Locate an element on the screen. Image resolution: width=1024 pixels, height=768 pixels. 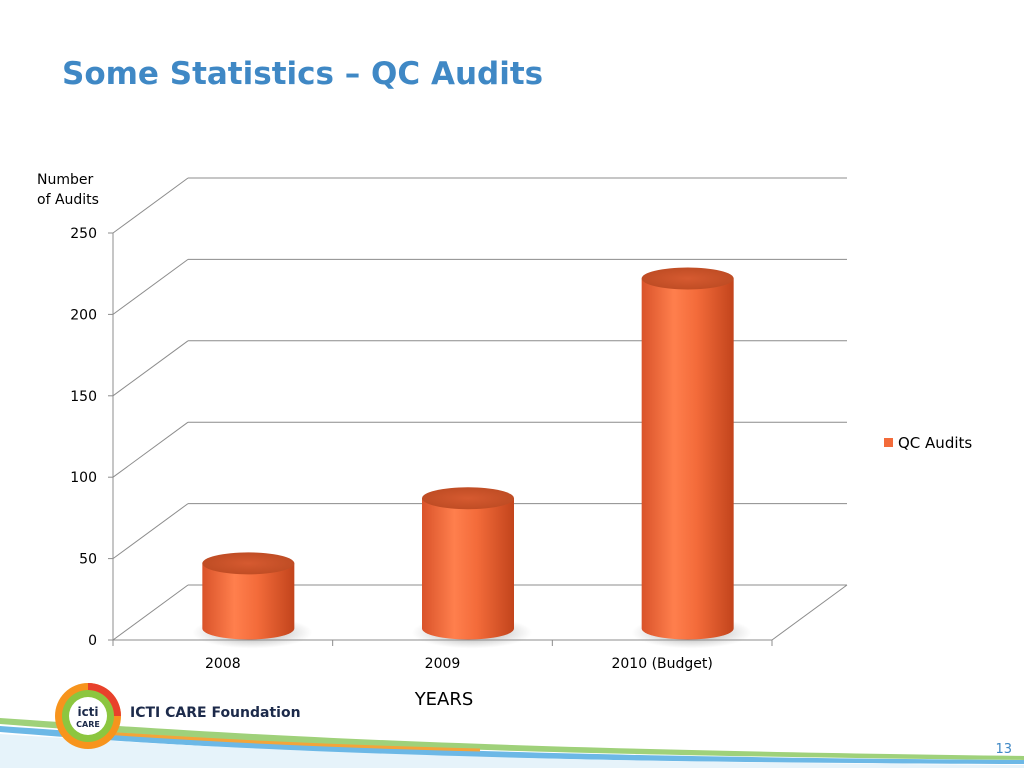
x-tick-label: 2010 (Budget) is located at coordinates (661, 664).